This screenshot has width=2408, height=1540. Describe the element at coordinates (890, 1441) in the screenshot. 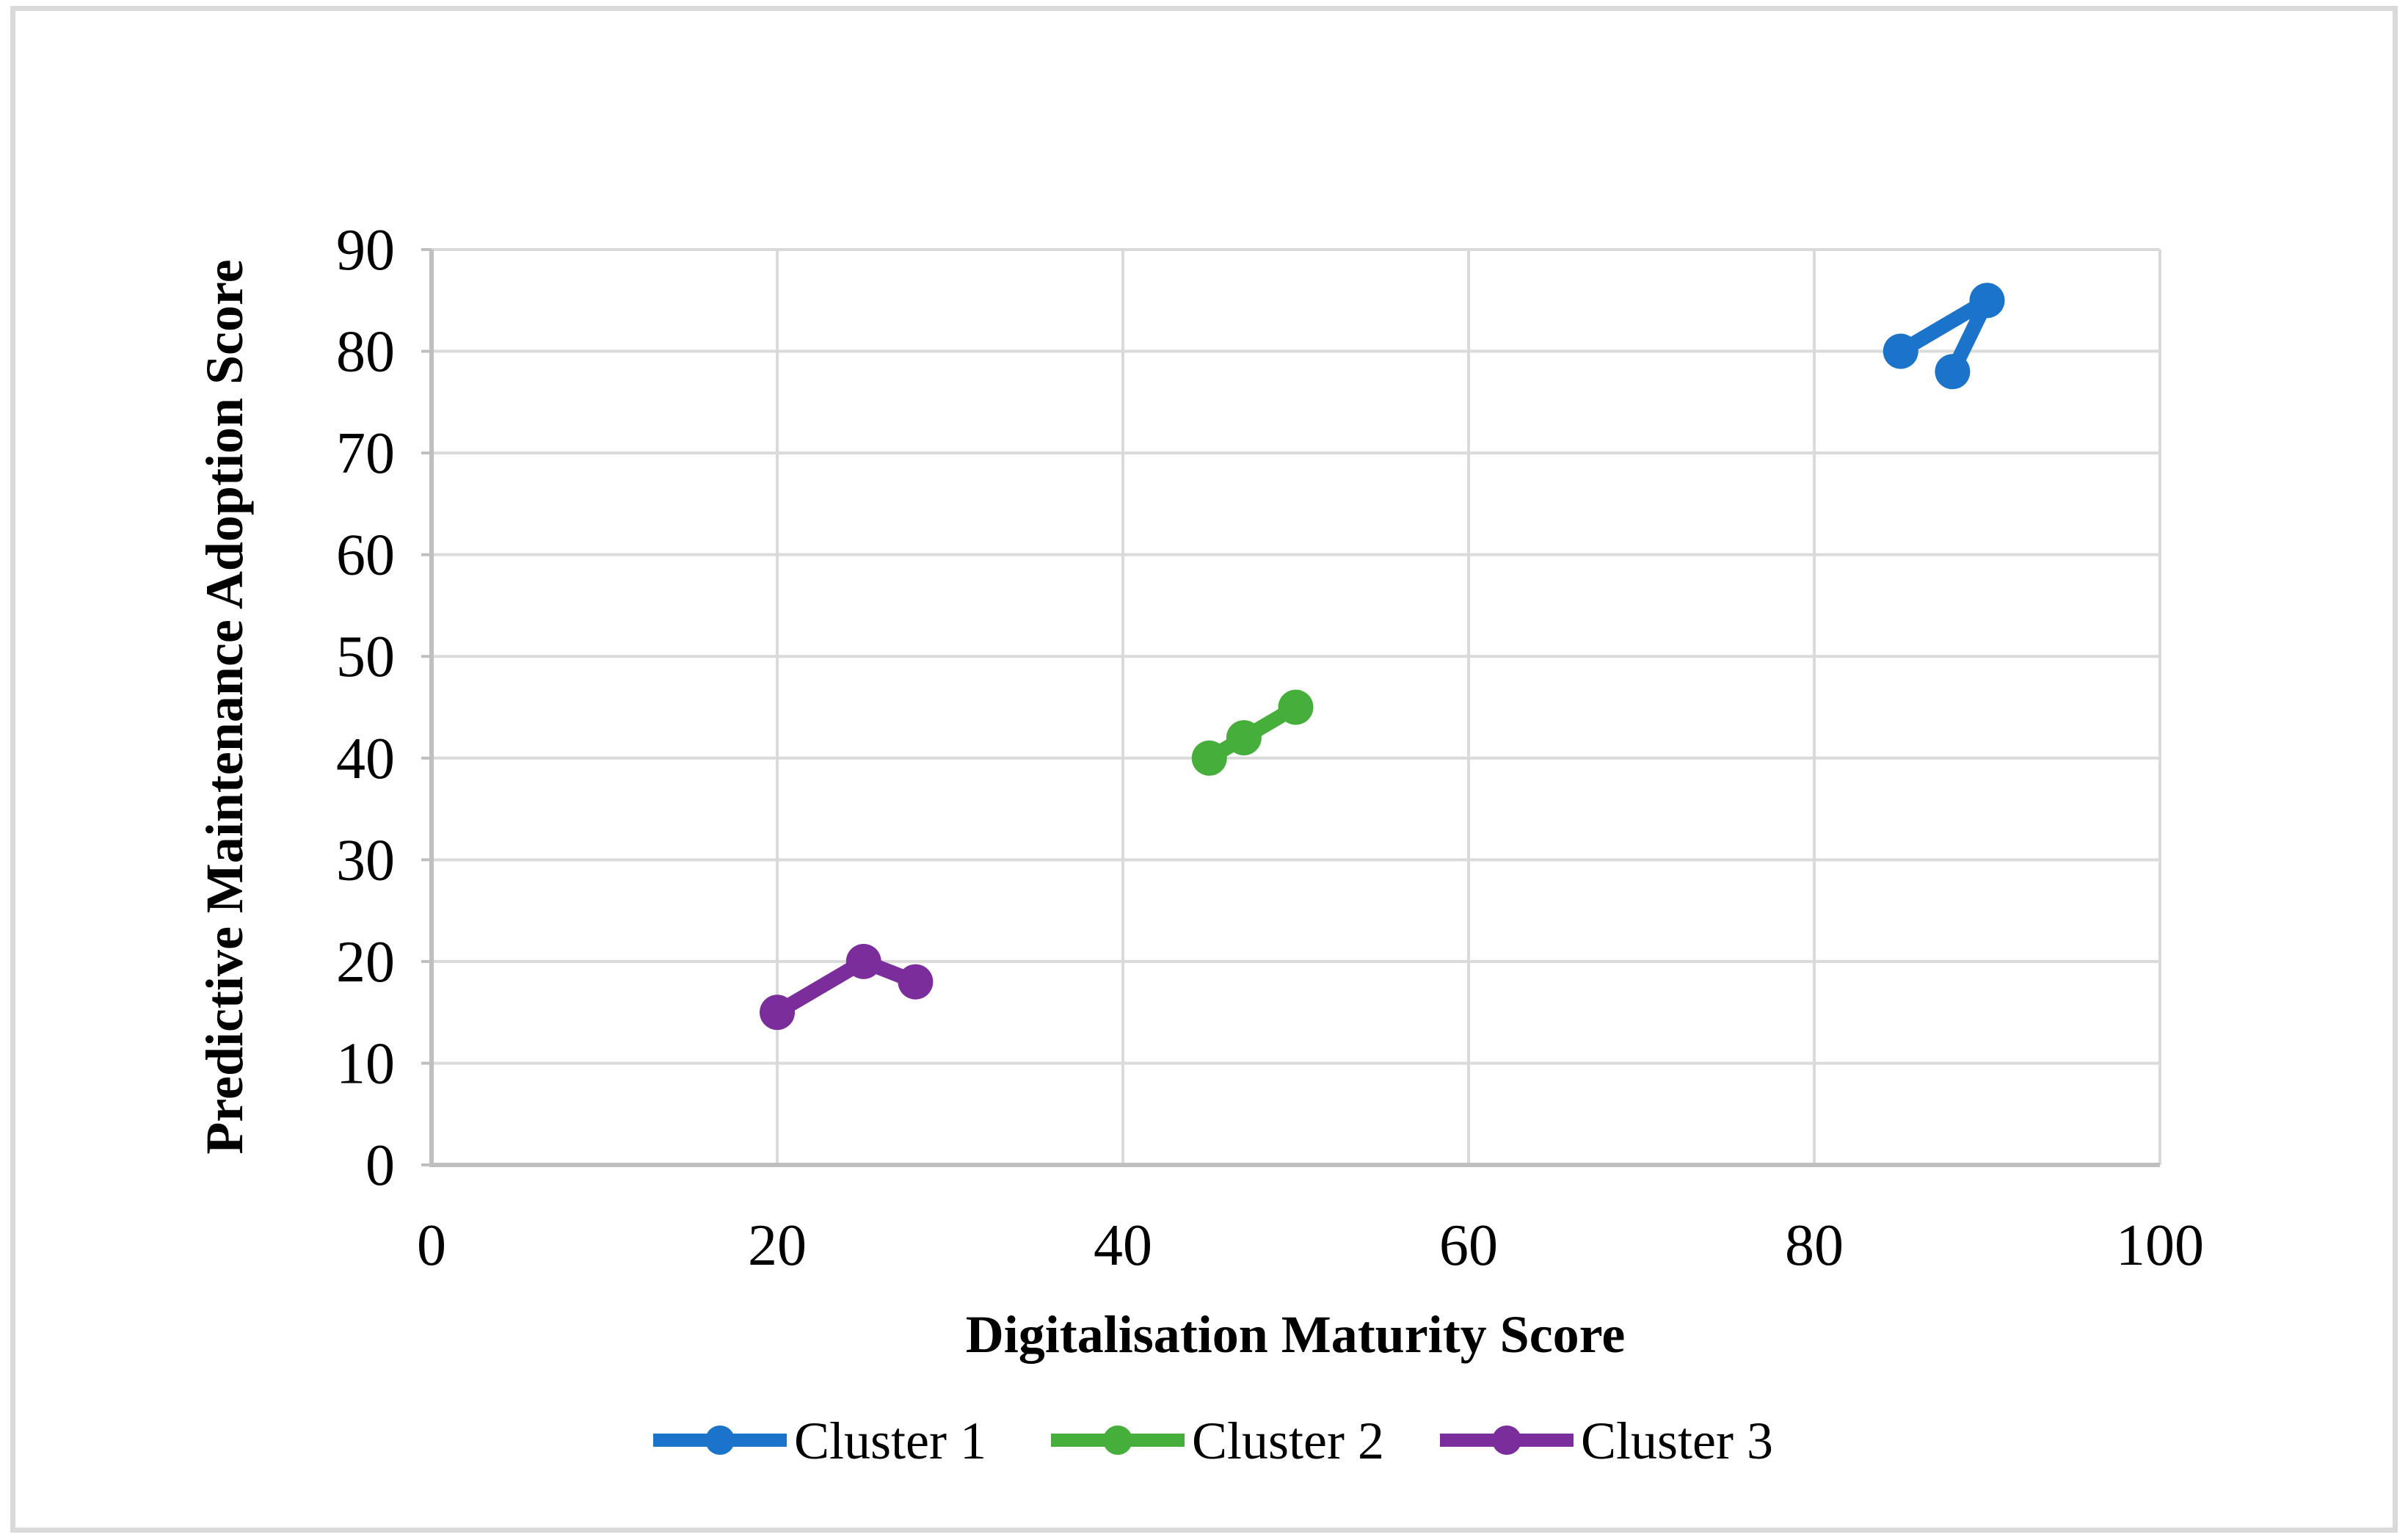

I see `legend-label-cluster-1: Cluster 1` at that location.